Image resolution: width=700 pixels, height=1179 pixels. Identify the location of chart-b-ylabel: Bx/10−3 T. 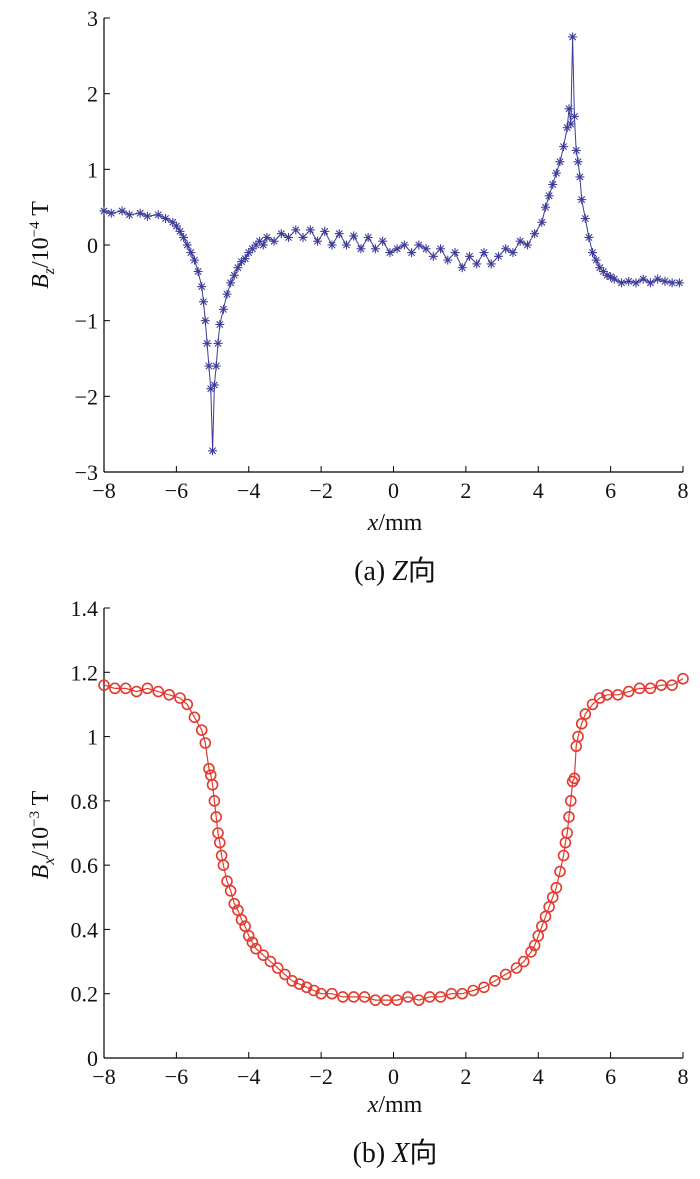
(42, 834).